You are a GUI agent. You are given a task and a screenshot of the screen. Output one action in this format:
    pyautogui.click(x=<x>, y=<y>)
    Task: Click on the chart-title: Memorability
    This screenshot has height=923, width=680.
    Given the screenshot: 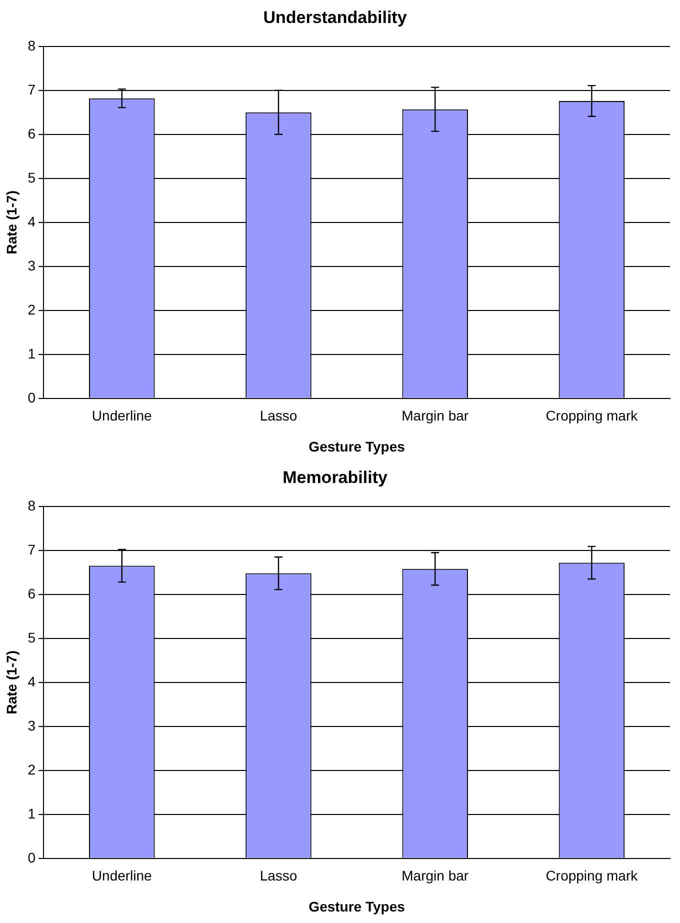 What is the action you would take?
    pyautogui.click(x=335, y=477)
    